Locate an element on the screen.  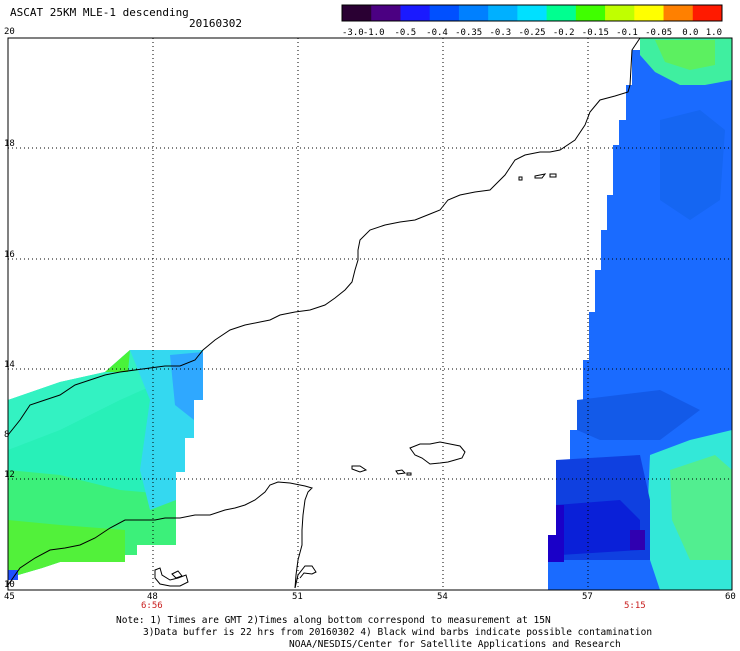
lat-label-12: 12 is located at coordinates (9, 475).